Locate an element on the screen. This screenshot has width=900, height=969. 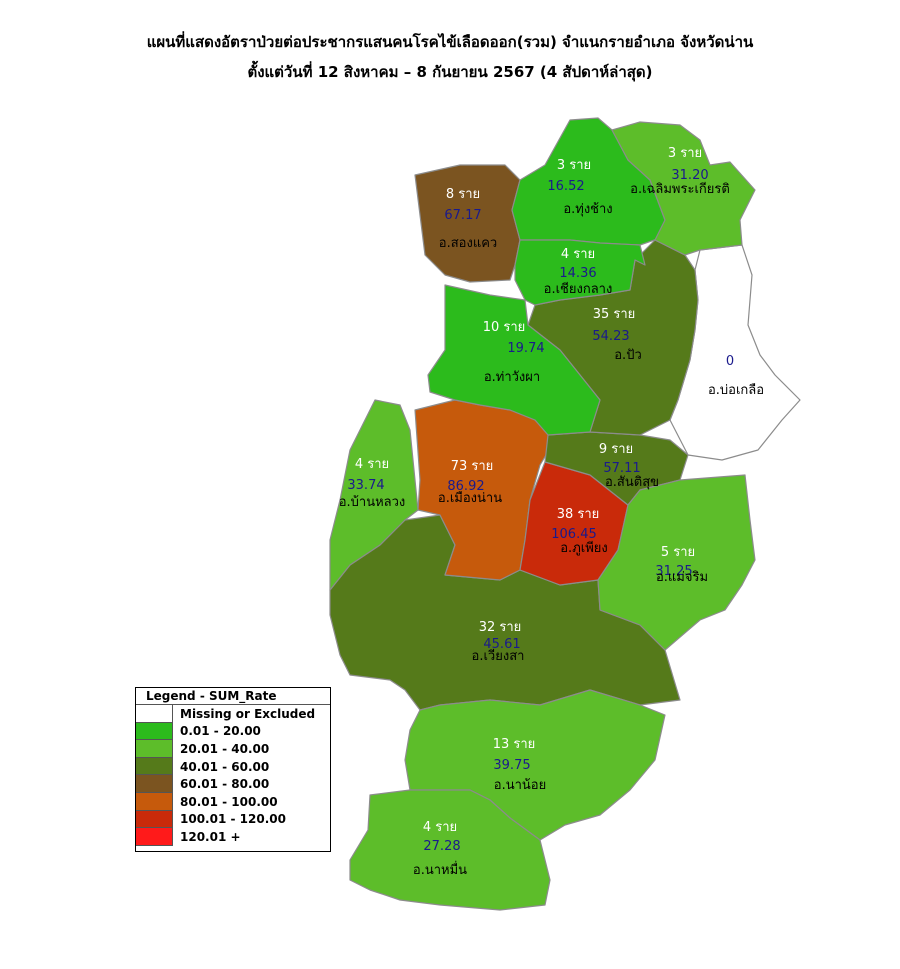
name-label-phukhiang: อ.ภูเพียง is located at coordinates (584, 548).